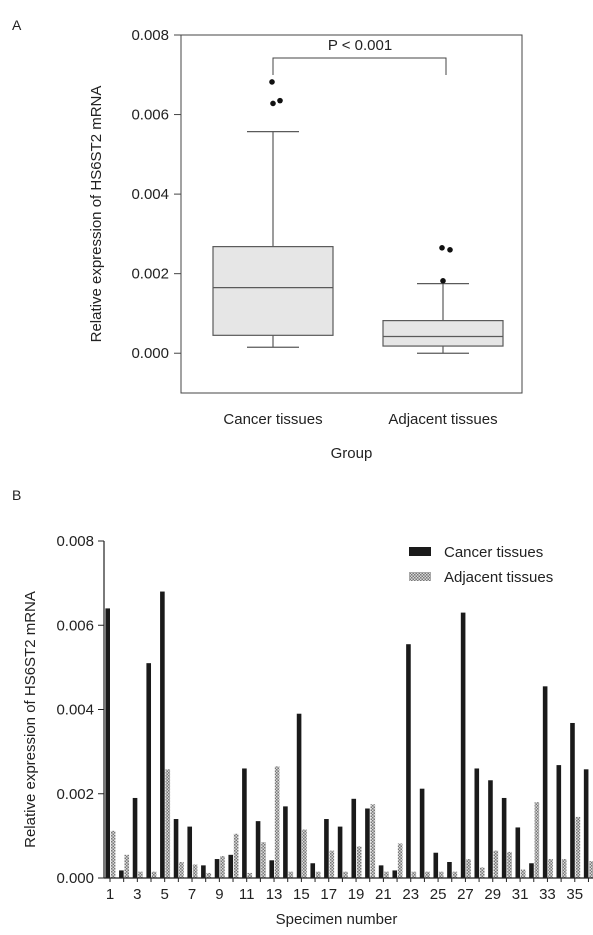 This screenshot has height=935, width=593. What do you see at coordinates (347, 890) in the screenshot?
I see `x-axis-ticks: 1 3 5 7 9 11 13 15 17 19 21 23 25 27 29 31 33 35` at bounding box center [347, 890].